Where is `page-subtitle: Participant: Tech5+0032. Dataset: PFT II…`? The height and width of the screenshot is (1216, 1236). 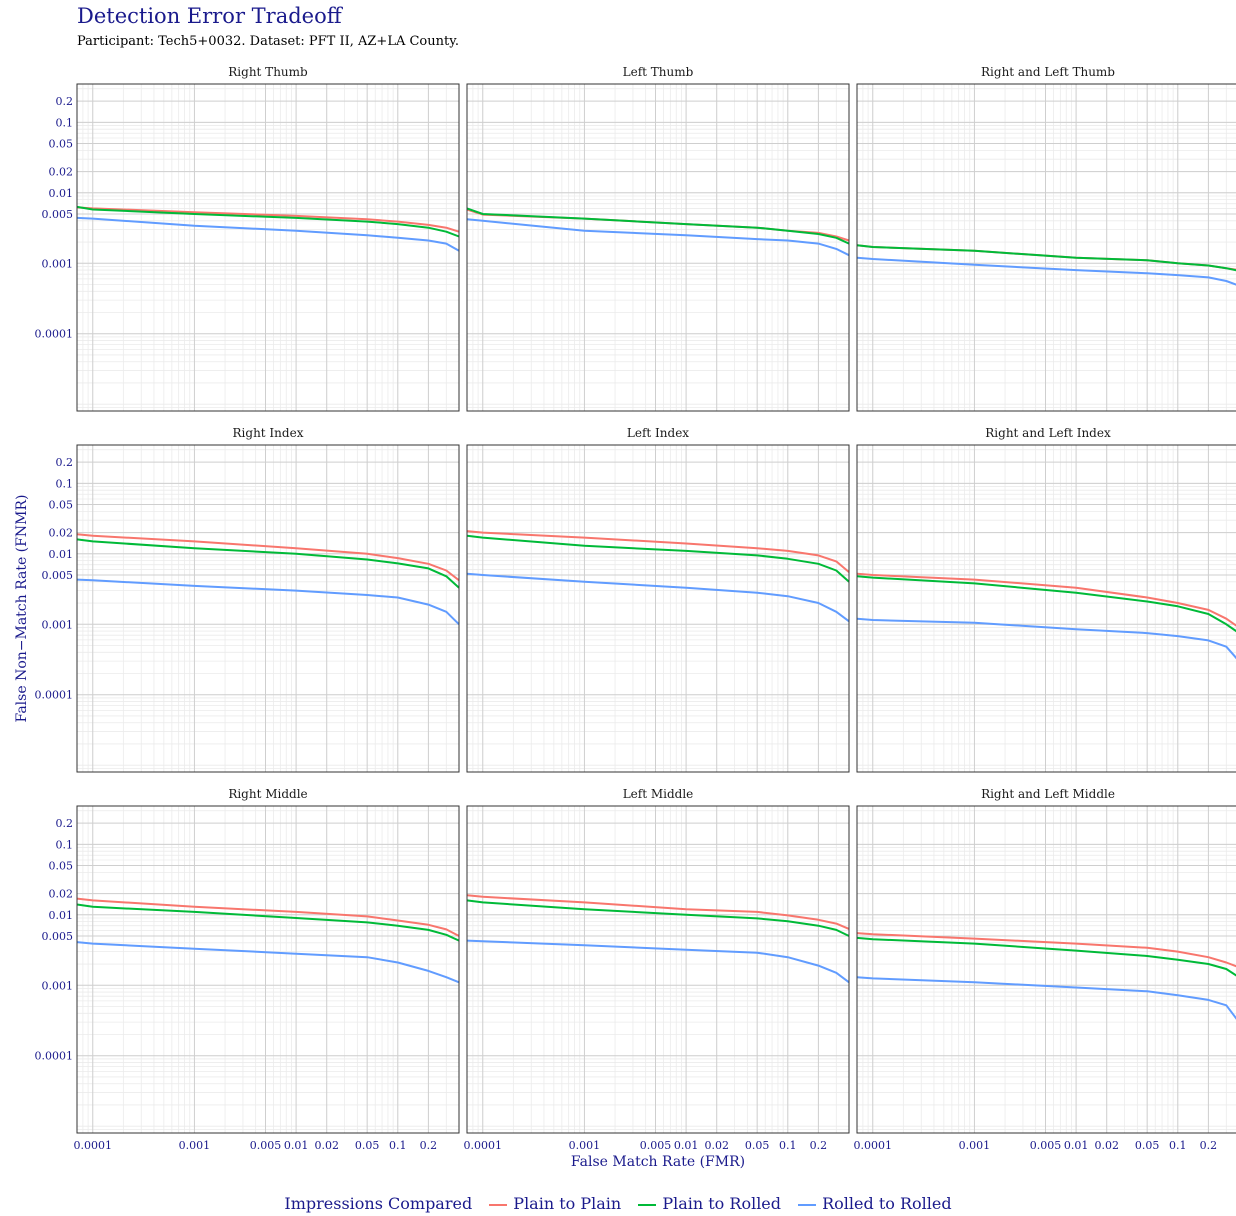
page-subtitle: Participant: Tech5+0032. Dataset: PFT II… is located at coordinates (268, 41).